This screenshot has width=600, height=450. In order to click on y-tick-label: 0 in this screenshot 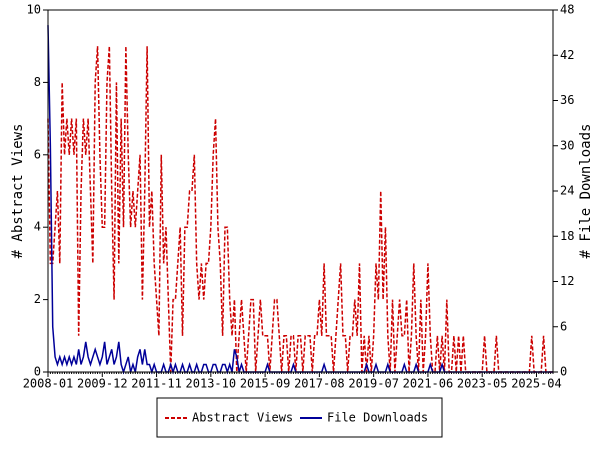, I will do `click(37, 372)`.